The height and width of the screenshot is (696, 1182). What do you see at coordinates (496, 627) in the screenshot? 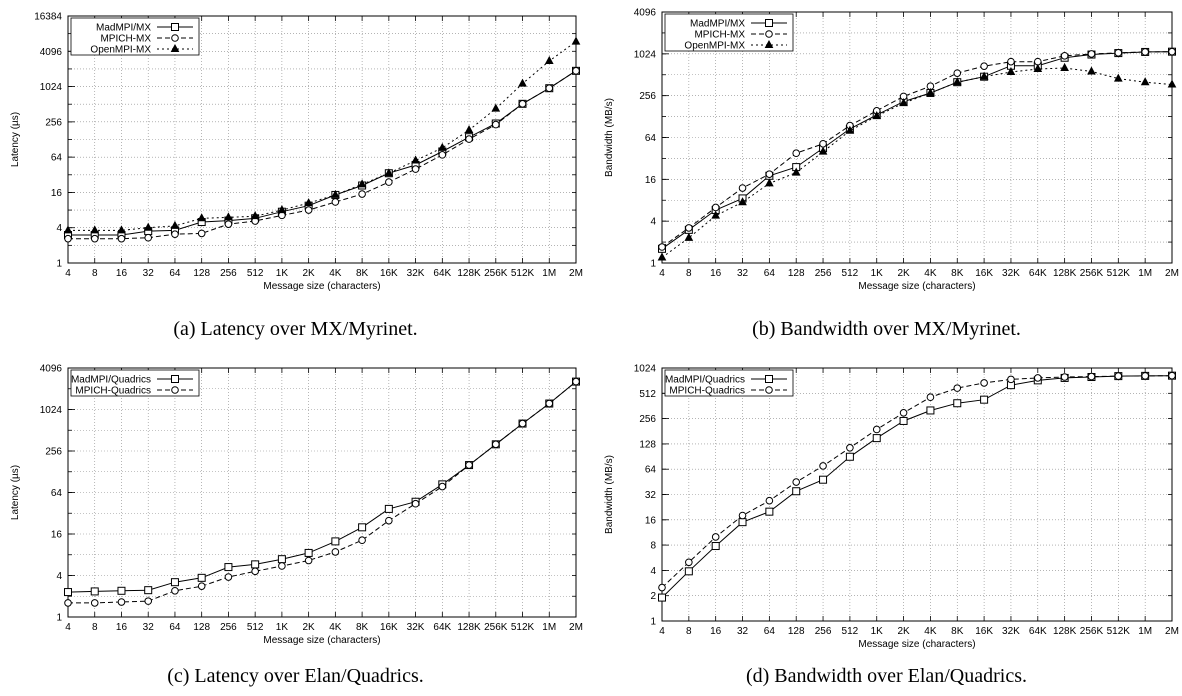
I see `x-tick-label: 256K` at bounding box center [496, 627].